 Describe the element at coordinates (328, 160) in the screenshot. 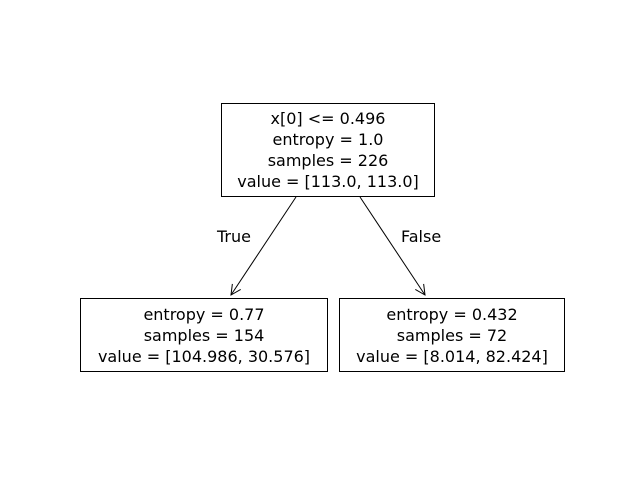

I see `root-samples: samples = 226` at that location.